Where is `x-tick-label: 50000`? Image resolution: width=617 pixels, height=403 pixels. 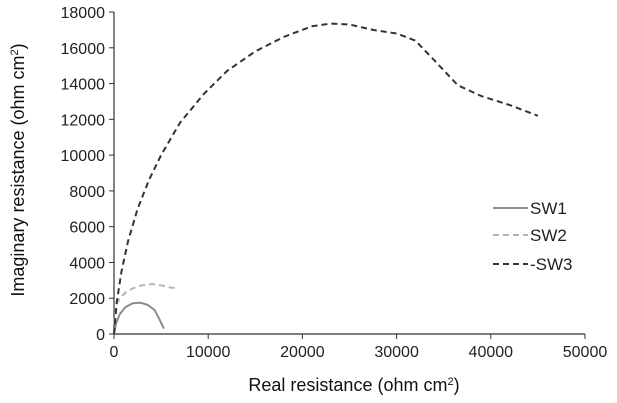 x-tick-label: 50000 is located at coordinates (585, 352).